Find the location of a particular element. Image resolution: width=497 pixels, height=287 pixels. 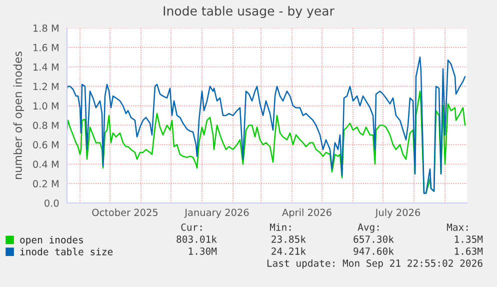

x-tick-label: January 2026 is located at coordinates (216, 213).